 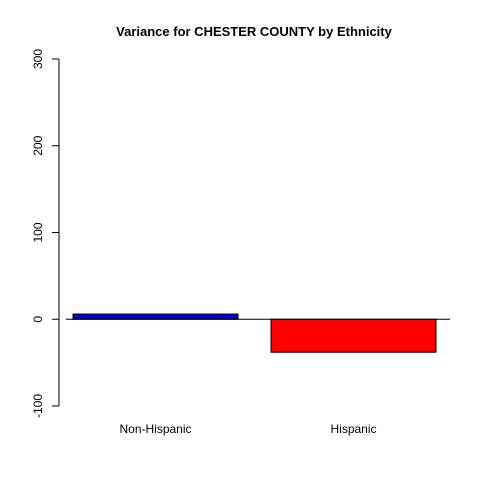 I want to click on y-tick-label: -100, so click(x=38, y=406).